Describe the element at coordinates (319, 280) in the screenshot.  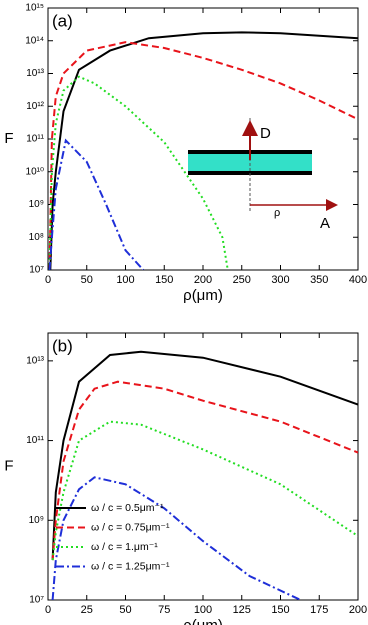
I see `x-tick-label: 350` at that location.